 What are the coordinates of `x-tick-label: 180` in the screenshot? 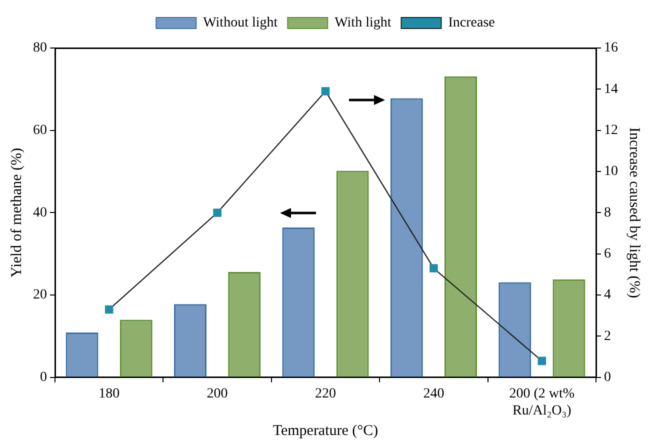 It's located at (109, 394).